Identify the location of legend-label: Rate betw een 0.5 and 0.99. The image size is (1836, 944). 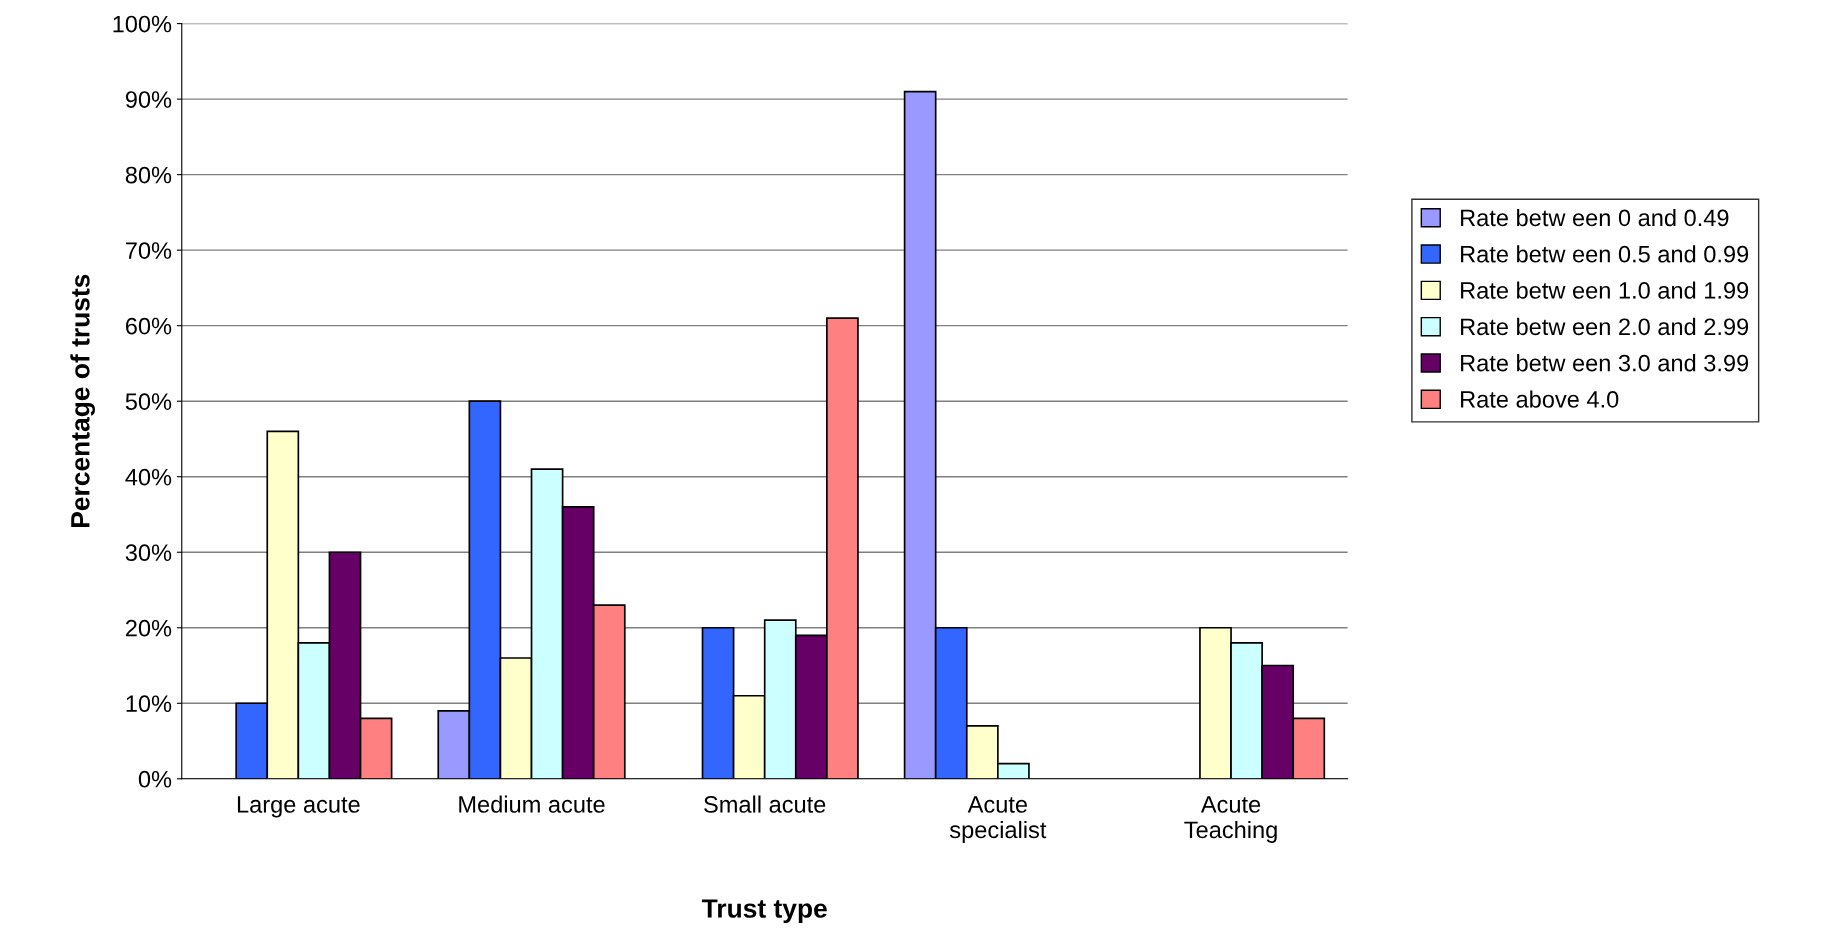
(1605, 254).